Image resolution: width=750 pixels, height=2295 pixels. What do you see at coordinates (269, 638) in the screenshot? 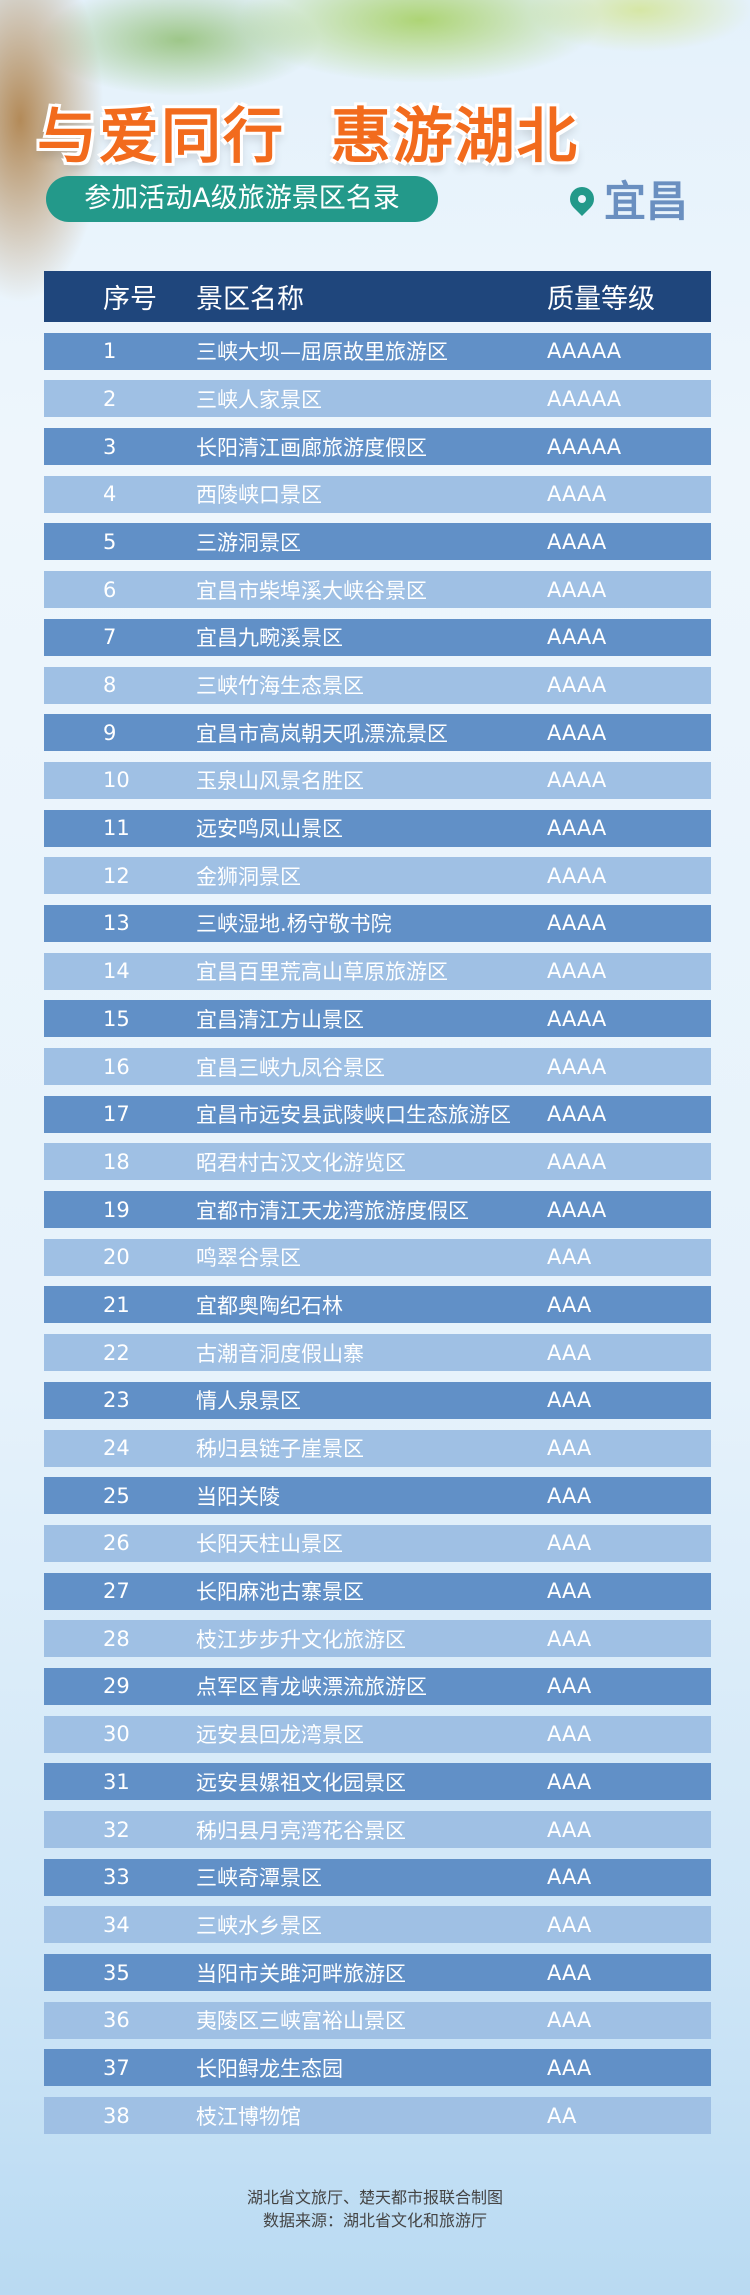
I see `row-name: 宜昌九畹溪景区` at bounding box center [269, 638].